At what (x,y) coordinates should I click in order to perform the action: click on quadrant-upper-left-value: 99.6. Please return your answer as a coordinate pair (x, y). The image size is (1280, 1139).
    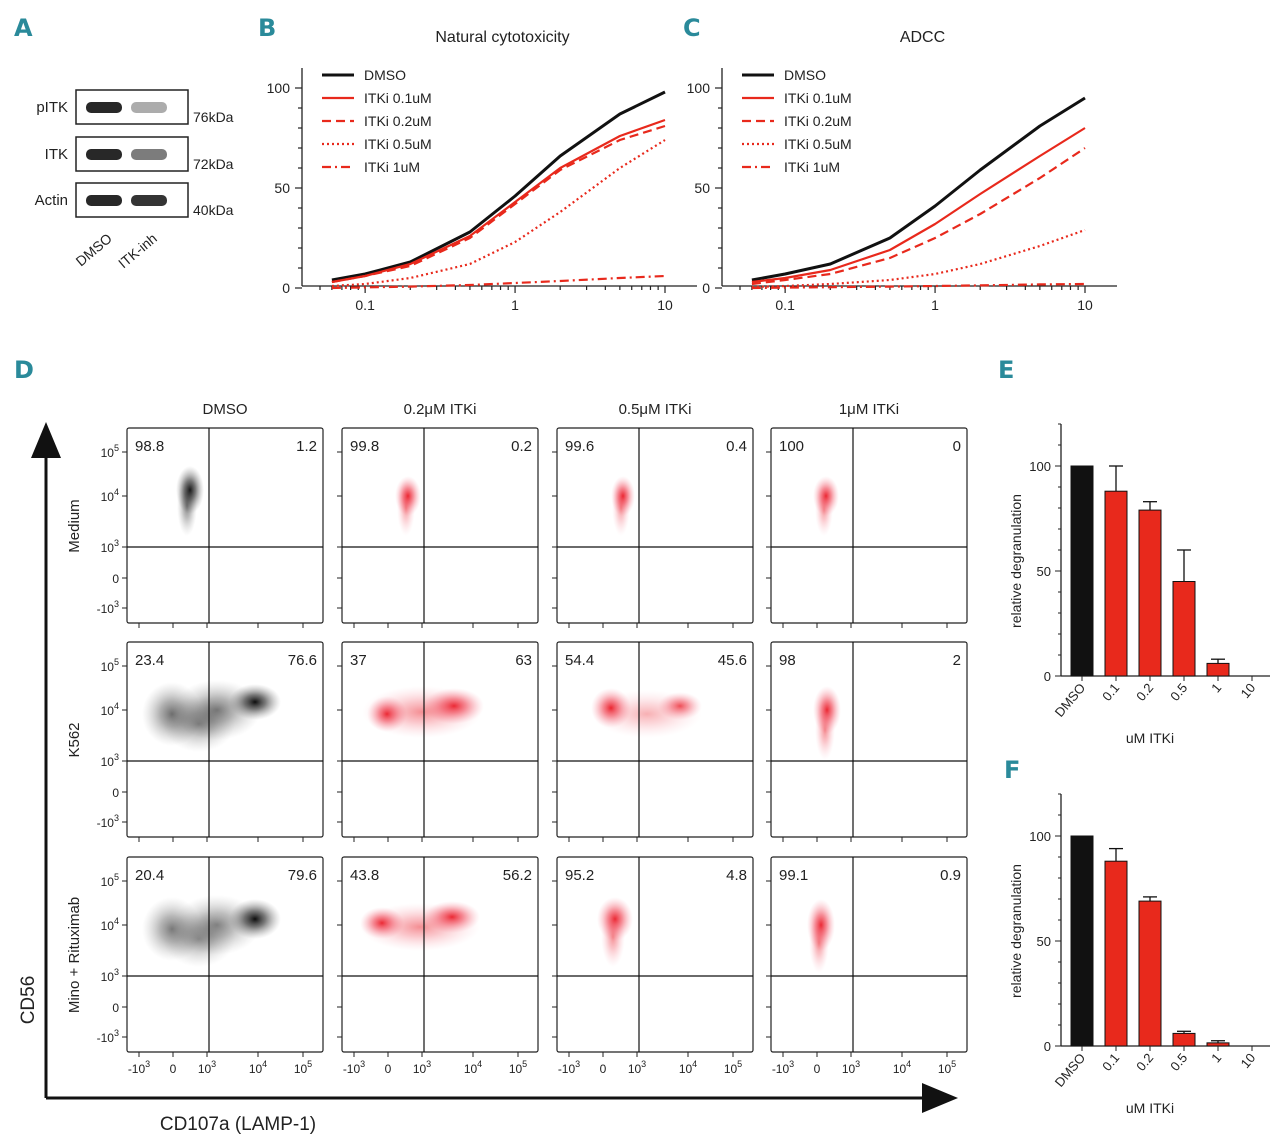
    Looking at the image, I should click on (579, 446).